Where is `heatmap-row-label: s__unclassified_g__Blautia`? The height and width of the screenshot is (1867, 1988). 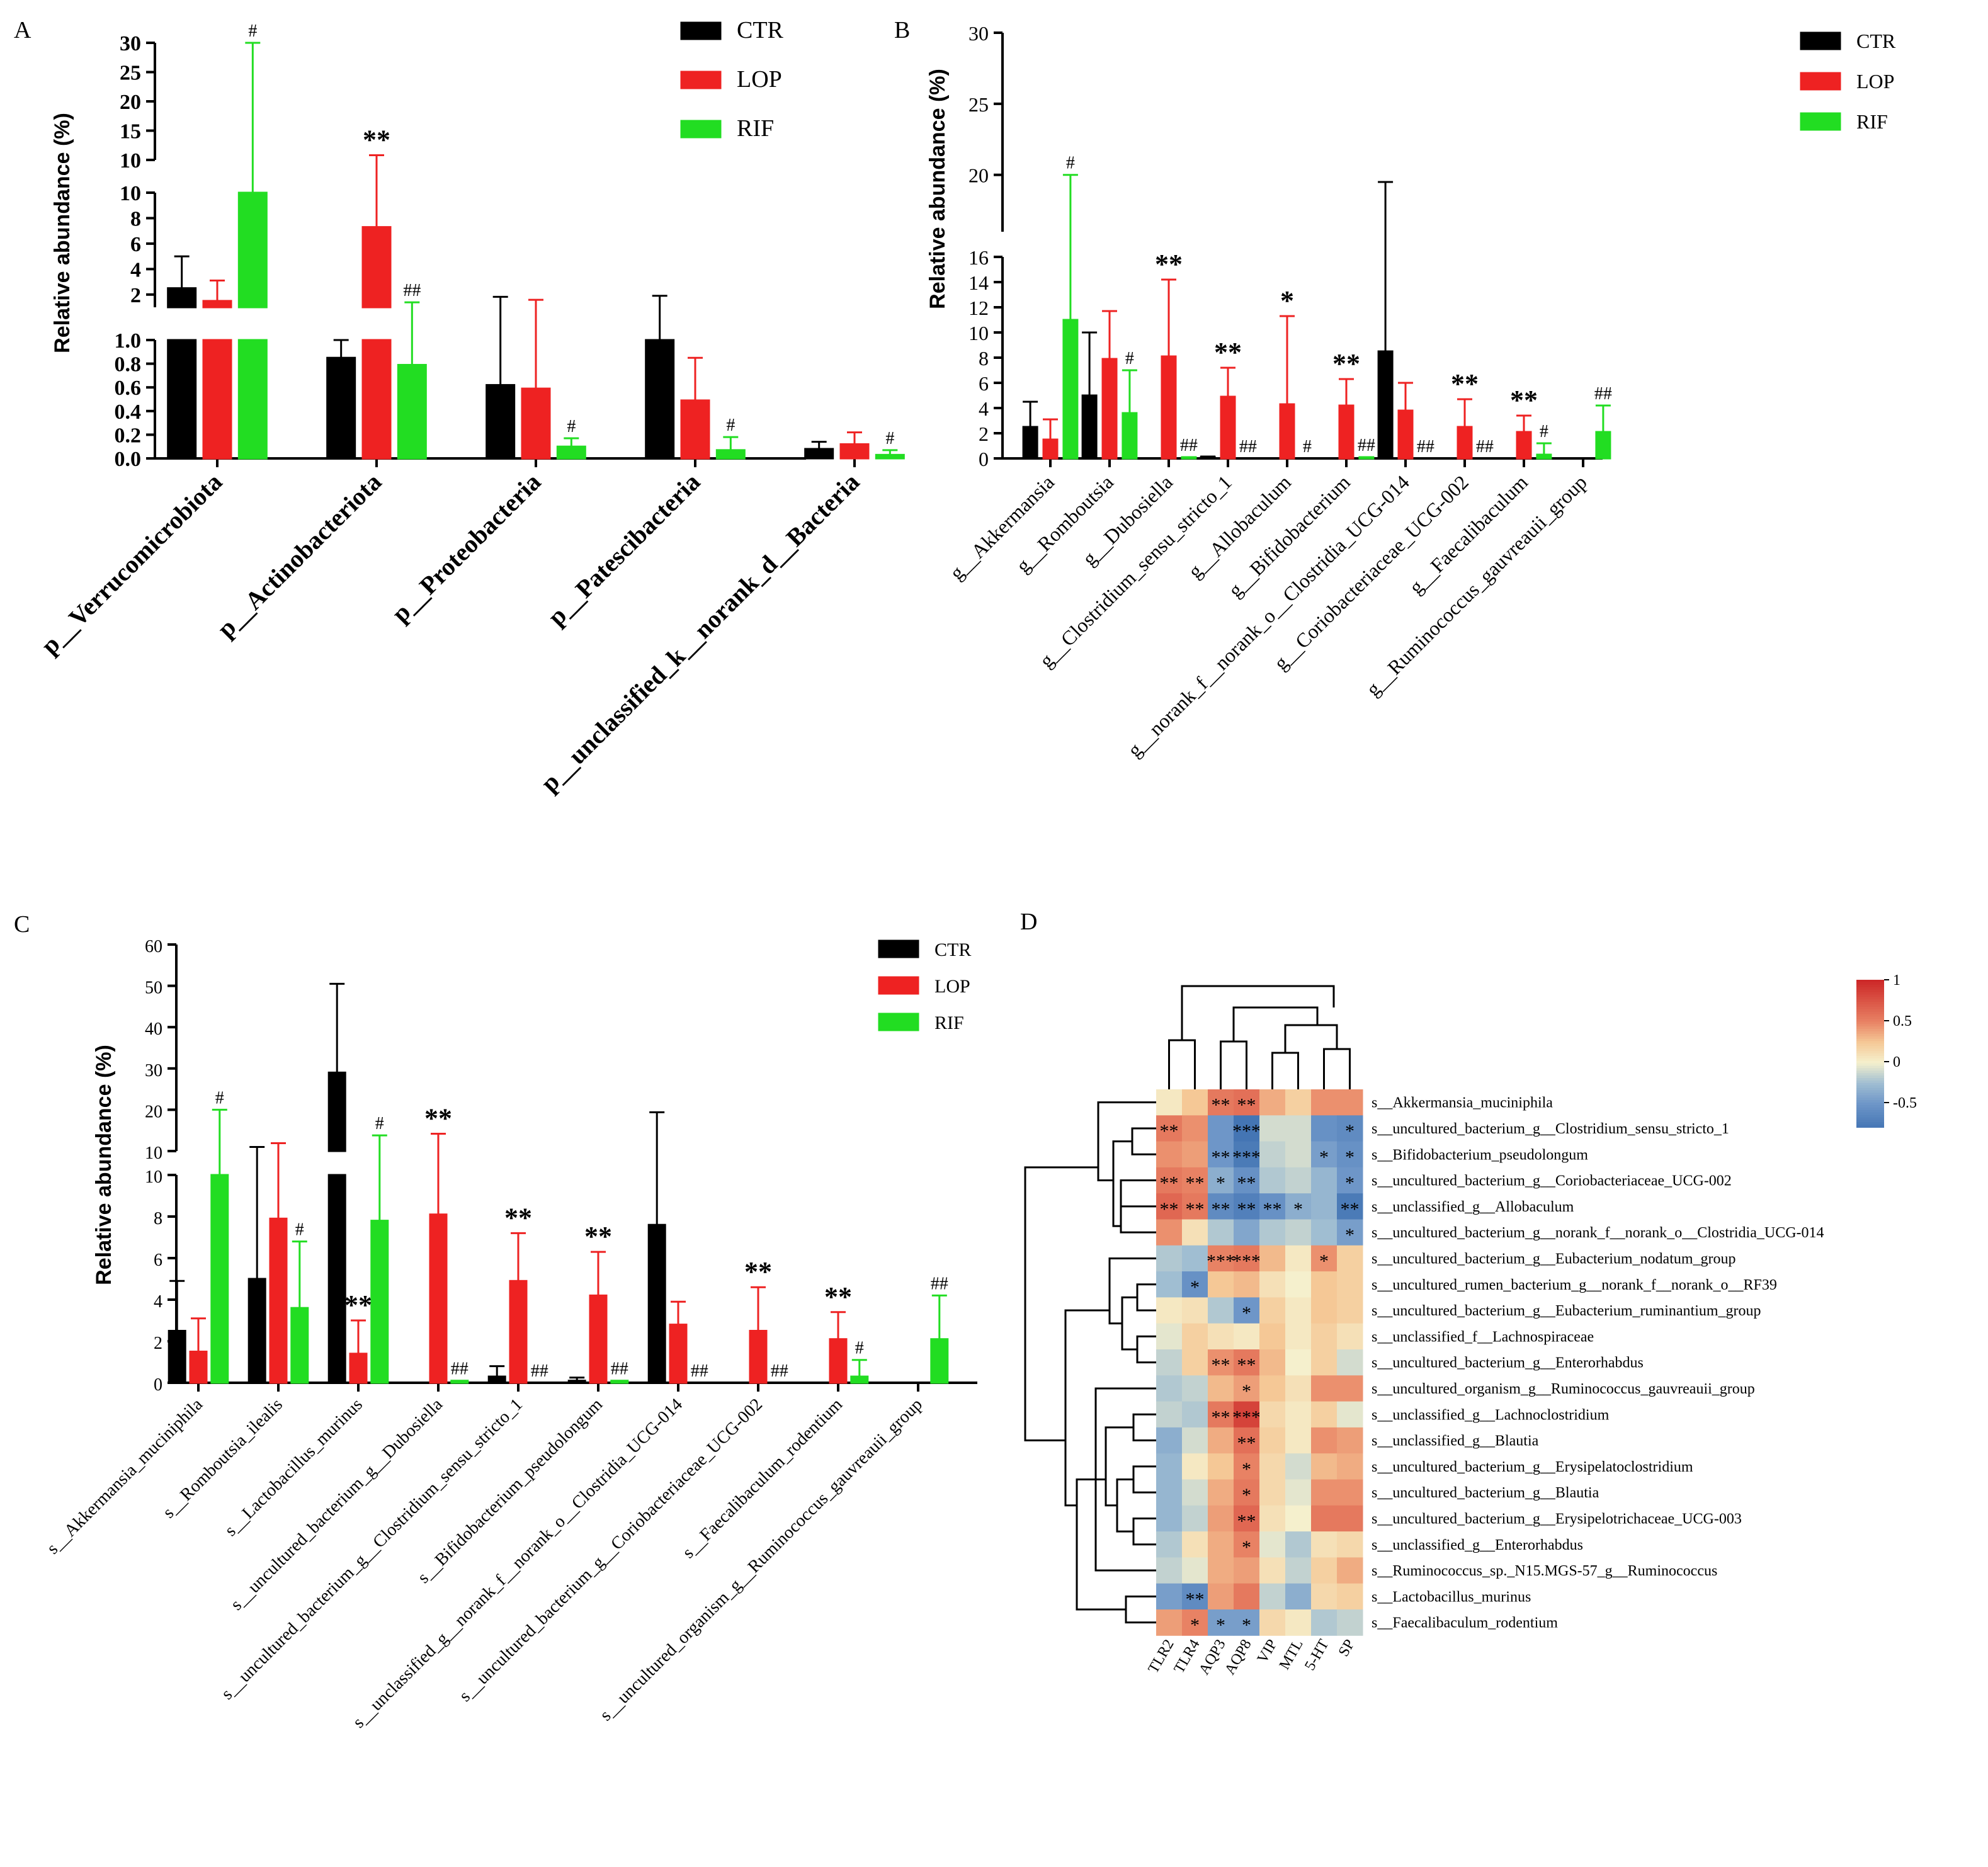
heatmap-row-label: s__unclassified_g__Blautia is located at coordinates (1455, 1442).